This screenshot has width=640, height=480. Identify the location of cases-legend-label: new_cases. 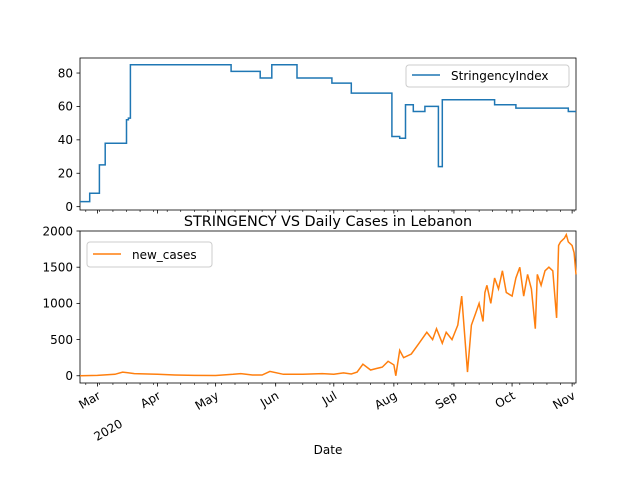
(164, 255).